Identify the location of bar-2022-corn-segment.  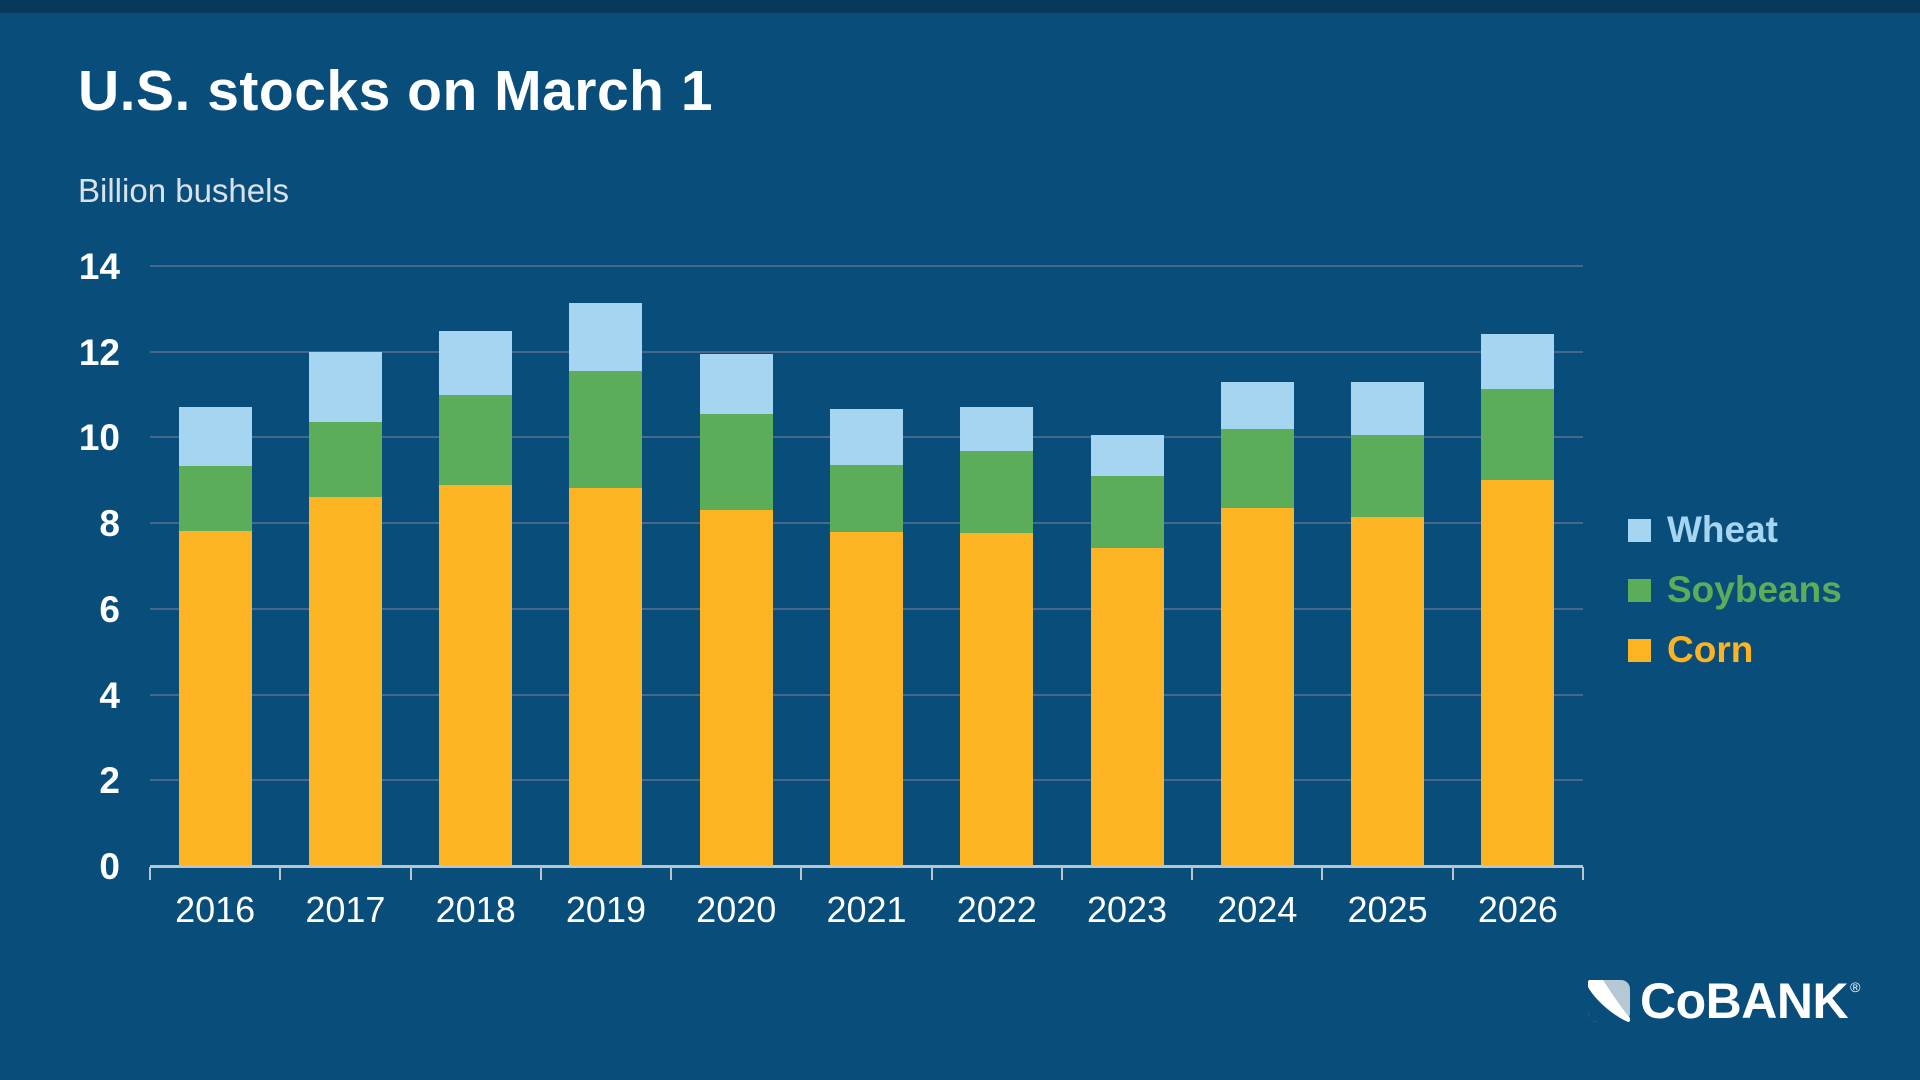
(997, 699).